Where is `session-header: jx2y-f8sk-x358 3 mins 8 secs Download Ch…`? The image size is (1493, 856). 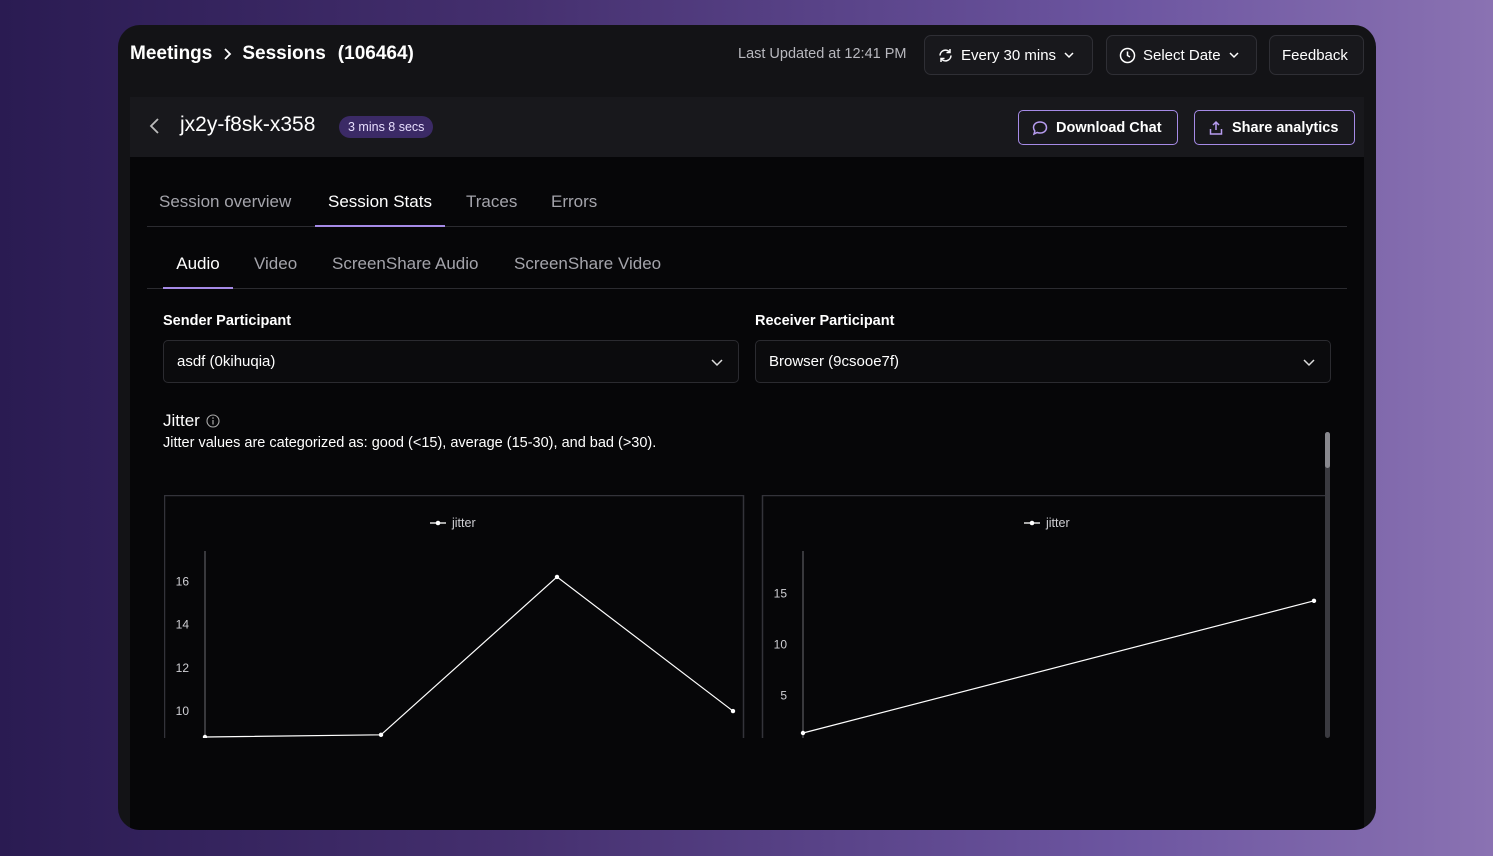 session-header: jx2y-f8sk-x358 3 mins 8 secs Download Ch… is located at coordinates (747, 127).